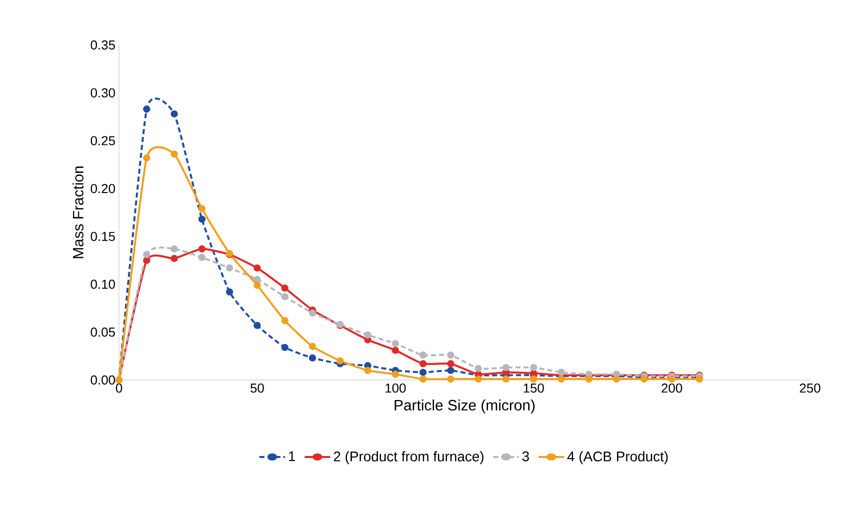 The image size is (853, 507). What do you see at coordinates (464, 407) in the screenshot?
I see `x-axis-title: Particle Size (micron)` at bounding box center [464, 407].